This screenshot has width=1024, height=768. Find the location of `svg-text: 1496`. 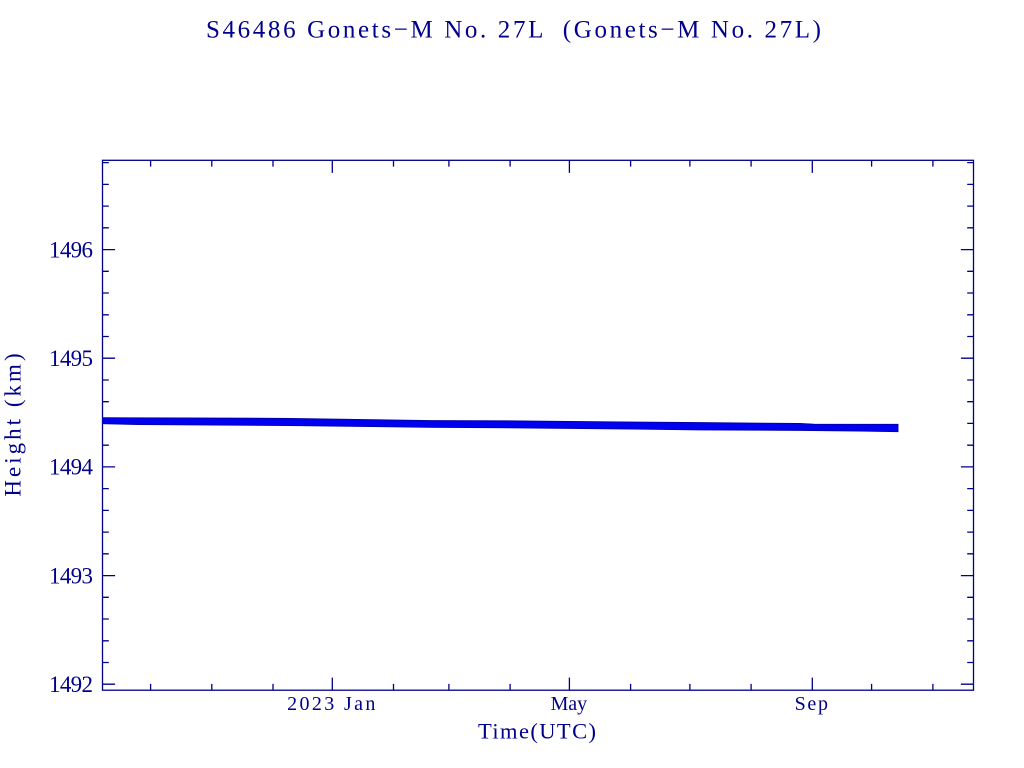

svg-text: 1496 is located at coordinates (71, 249).